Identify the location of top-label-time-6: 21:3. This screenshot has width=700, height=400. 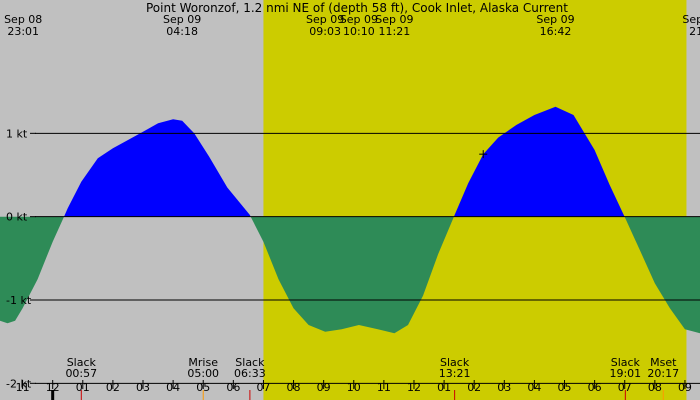
(694, 31).